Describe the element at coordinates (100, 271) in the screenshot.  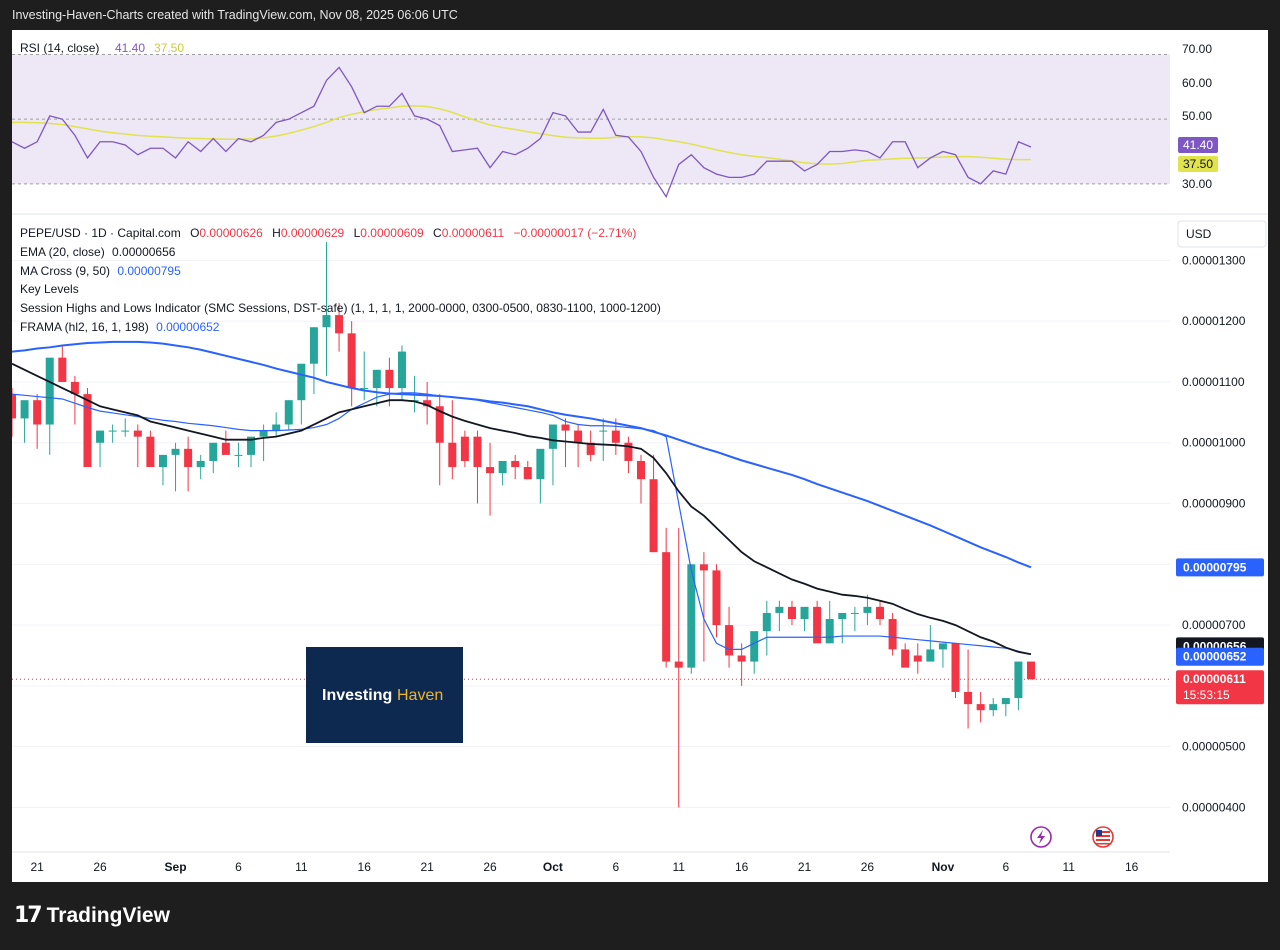
I see `legend-ma: MA Cross (9, 50) 0.00000795` at that location.